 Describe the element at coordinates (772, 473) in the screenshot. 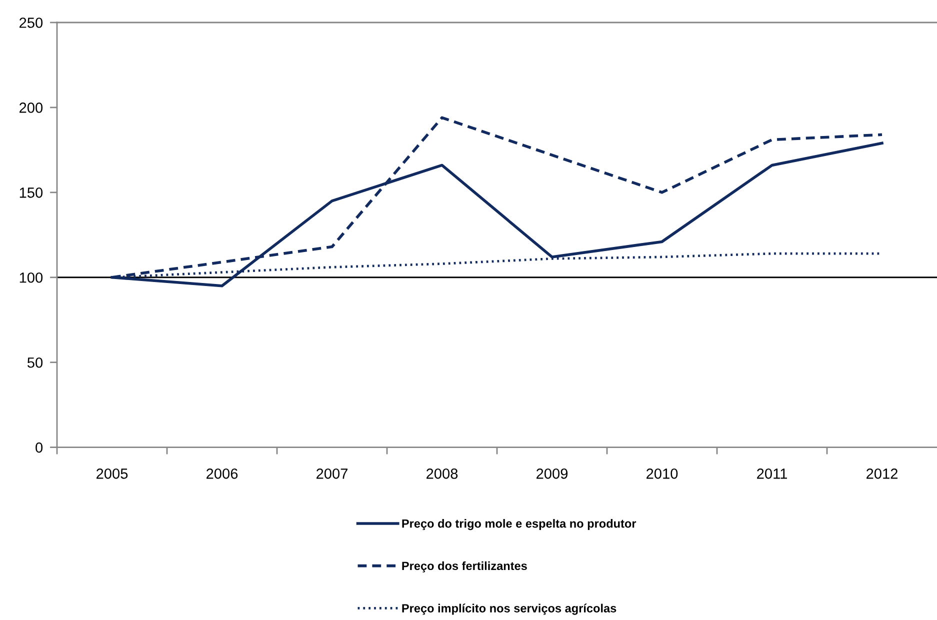

I see `x-tick-label: 2011` at that location.